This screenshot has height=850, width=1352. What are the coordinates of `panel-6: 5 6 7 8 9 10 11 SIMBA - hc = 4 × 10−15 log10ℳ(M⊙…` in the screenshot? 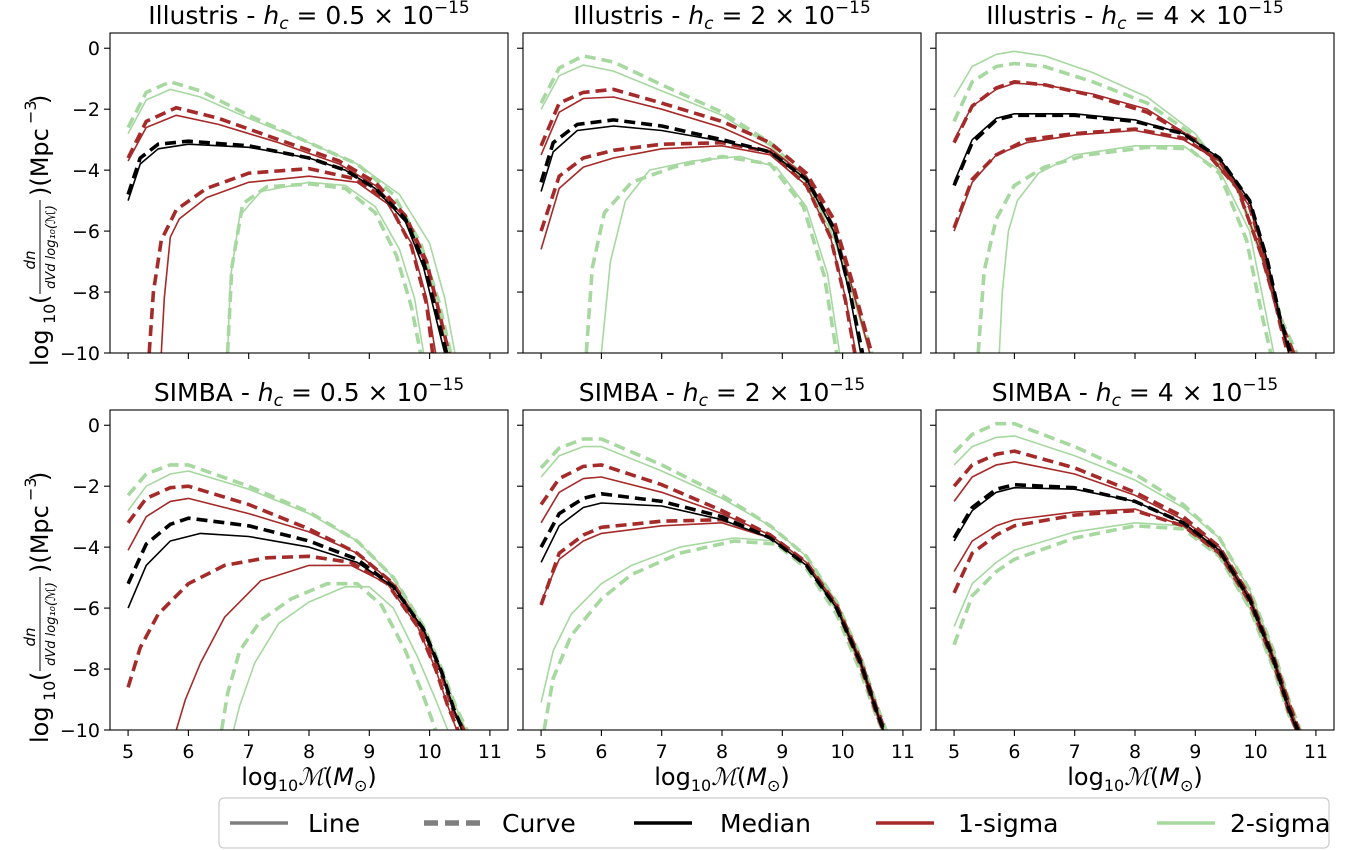 It's located at (1132, 585).